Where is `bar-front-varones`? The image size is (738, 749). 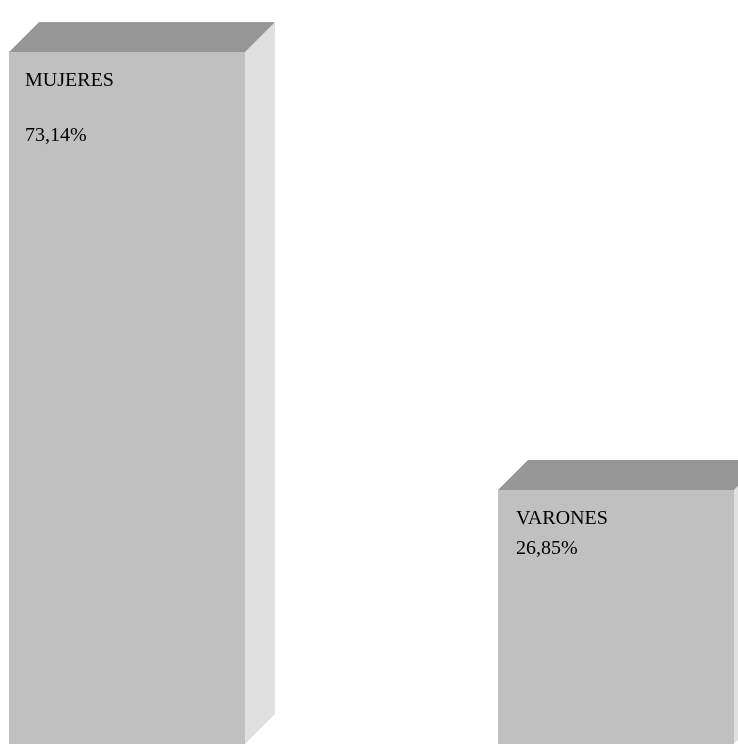 bar-front-varones is located at coordinates (616, 616).